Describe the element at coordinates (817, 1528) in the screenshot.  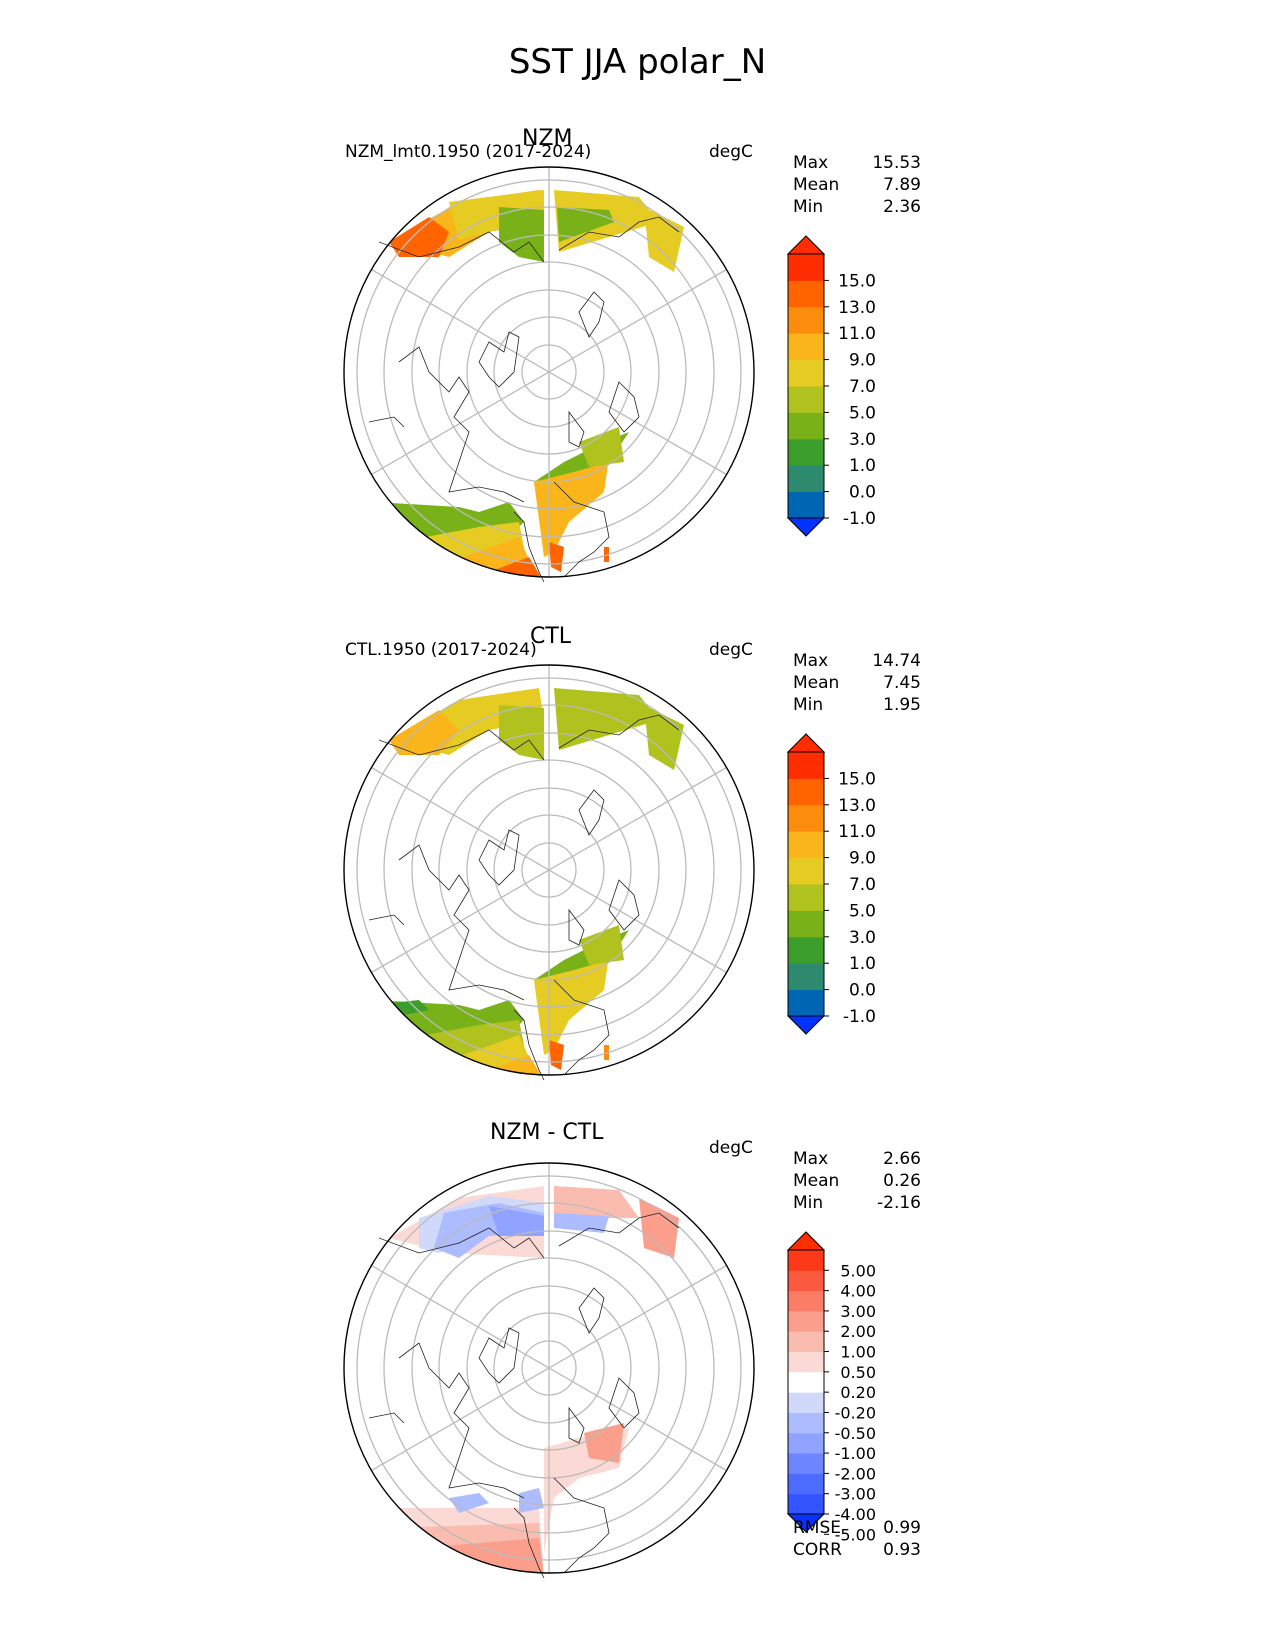
I see `metric-label: RMSE` at that location.